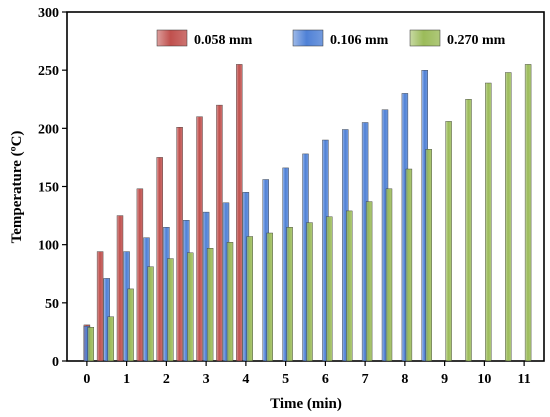 The height and width of the screenshot is (417, 550). I want to click on y-axis-title: Temperature (ºC), so click(17, 187).